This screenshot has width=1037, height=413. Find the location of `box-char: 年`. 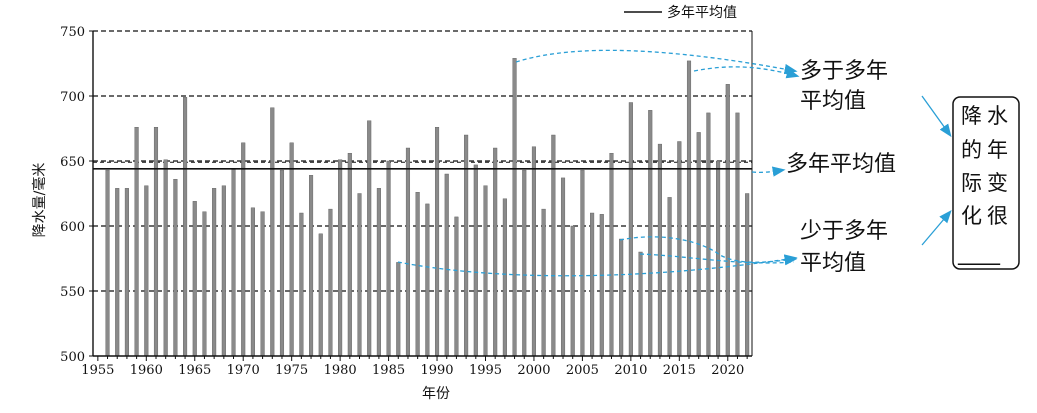

box-char: 年 is located at coordinates (997, 150).